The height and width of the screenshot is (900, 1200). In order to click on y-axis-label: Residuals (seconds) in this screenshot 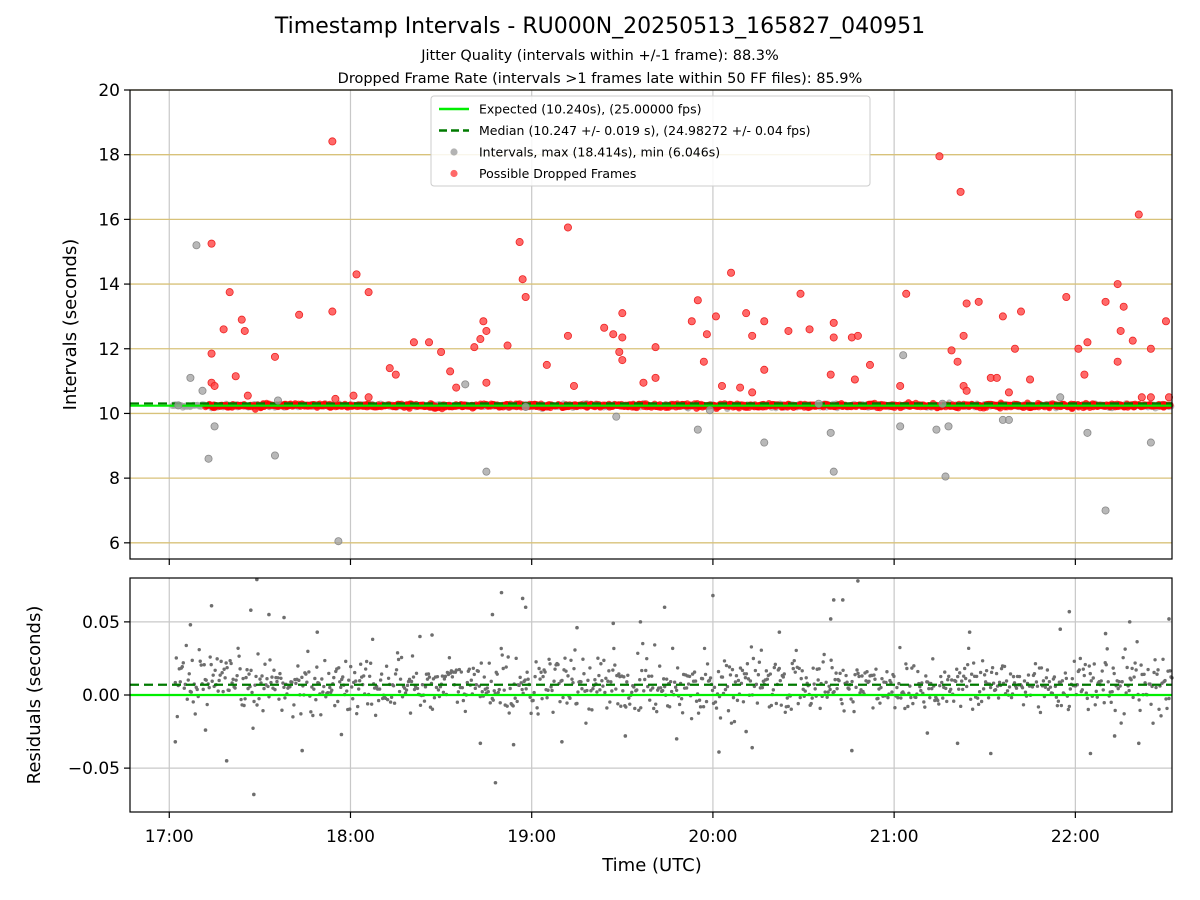, I will do `click(34, 695)`.